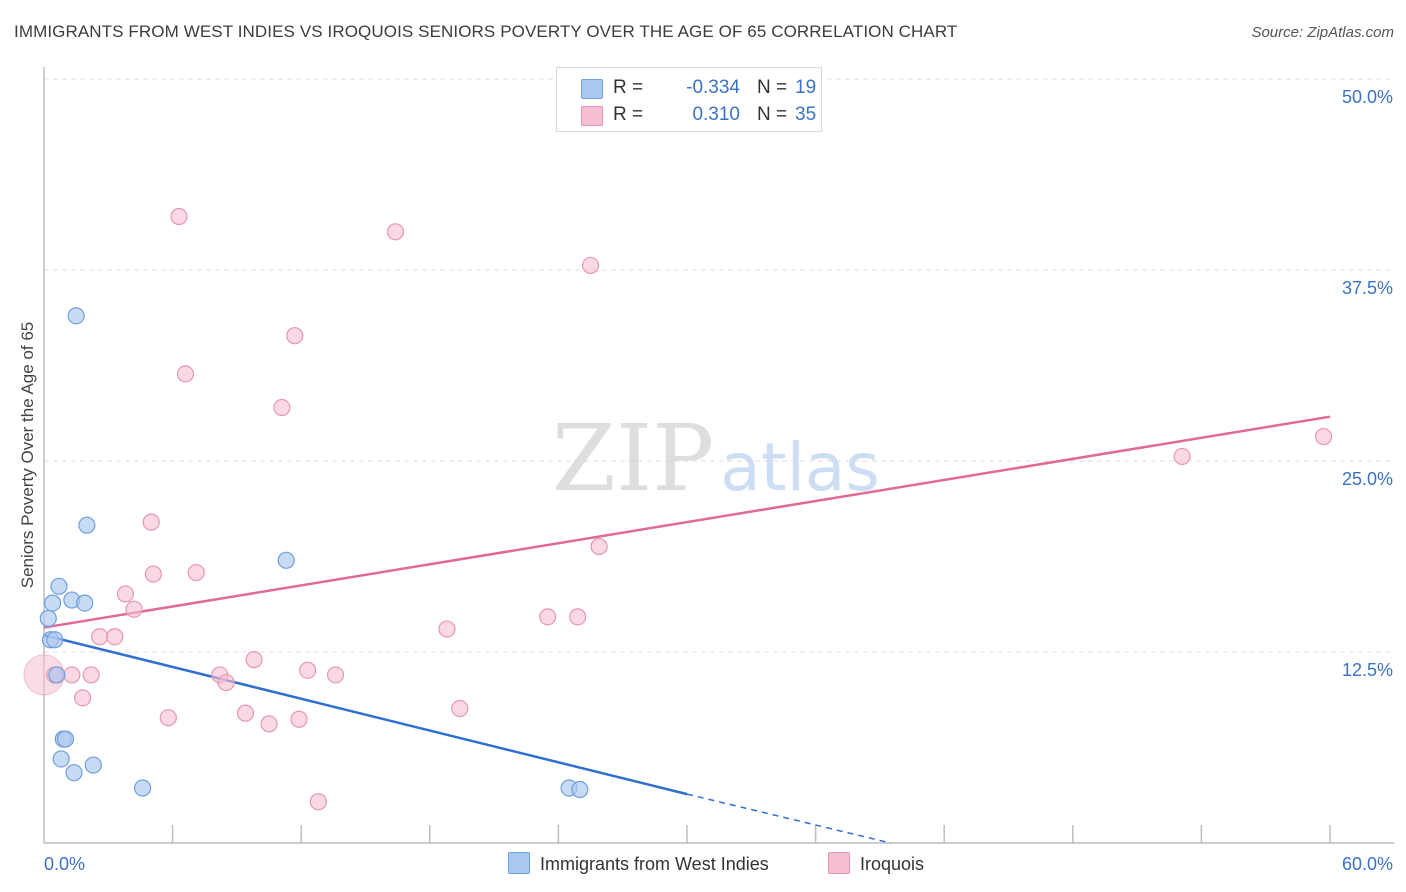  What do you see at coordinates (689, 99) in the screenshot?
I see `correlation-legend: R = -0.334 N = 19 R = 0.310 N = 35` at bounding box center [689, 99].